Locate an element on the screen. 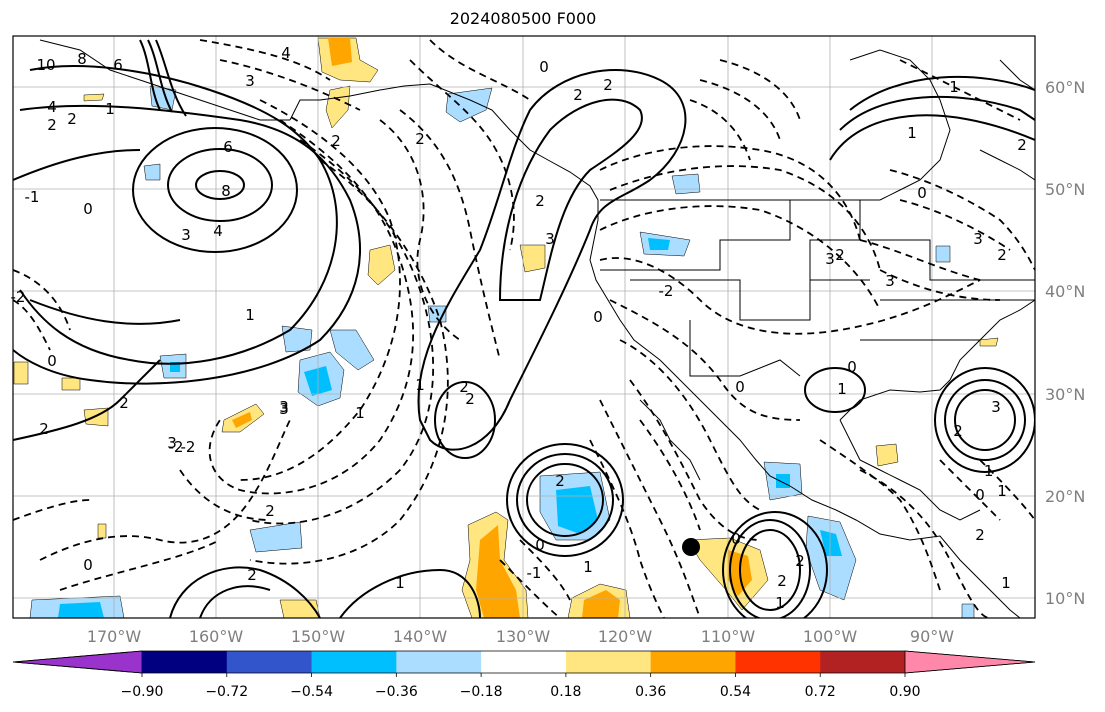  colorbar is located at coordinates (524, 662).